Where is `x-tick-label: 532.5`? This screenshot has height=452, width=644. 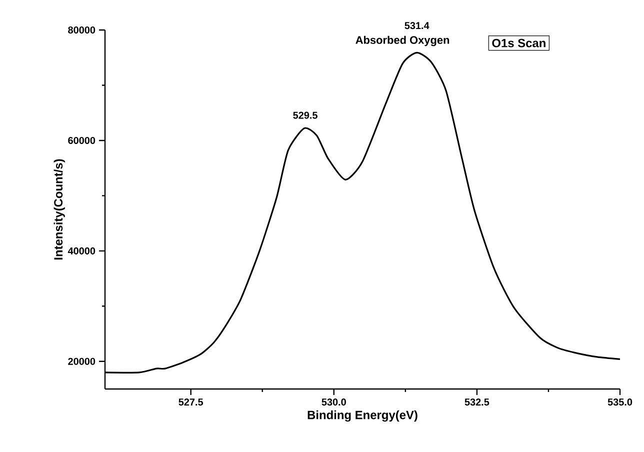 x-tick-label: 532.5 is located at coordinates (477, 402).